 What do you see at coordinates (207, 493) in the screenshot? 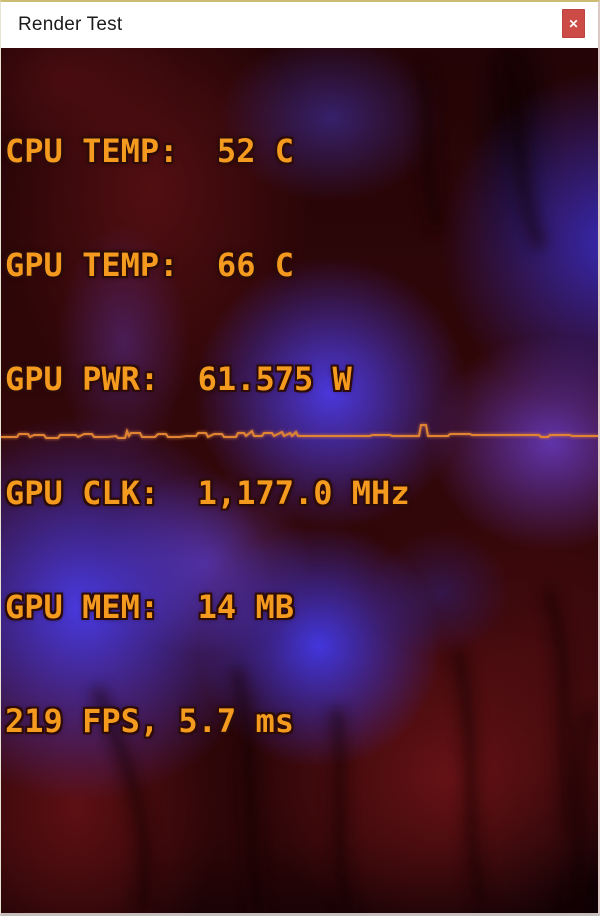
I see `stat-line-gpu-clock: GPU CLK: 1,177.0 MHz` at bounding box center [207, 493].